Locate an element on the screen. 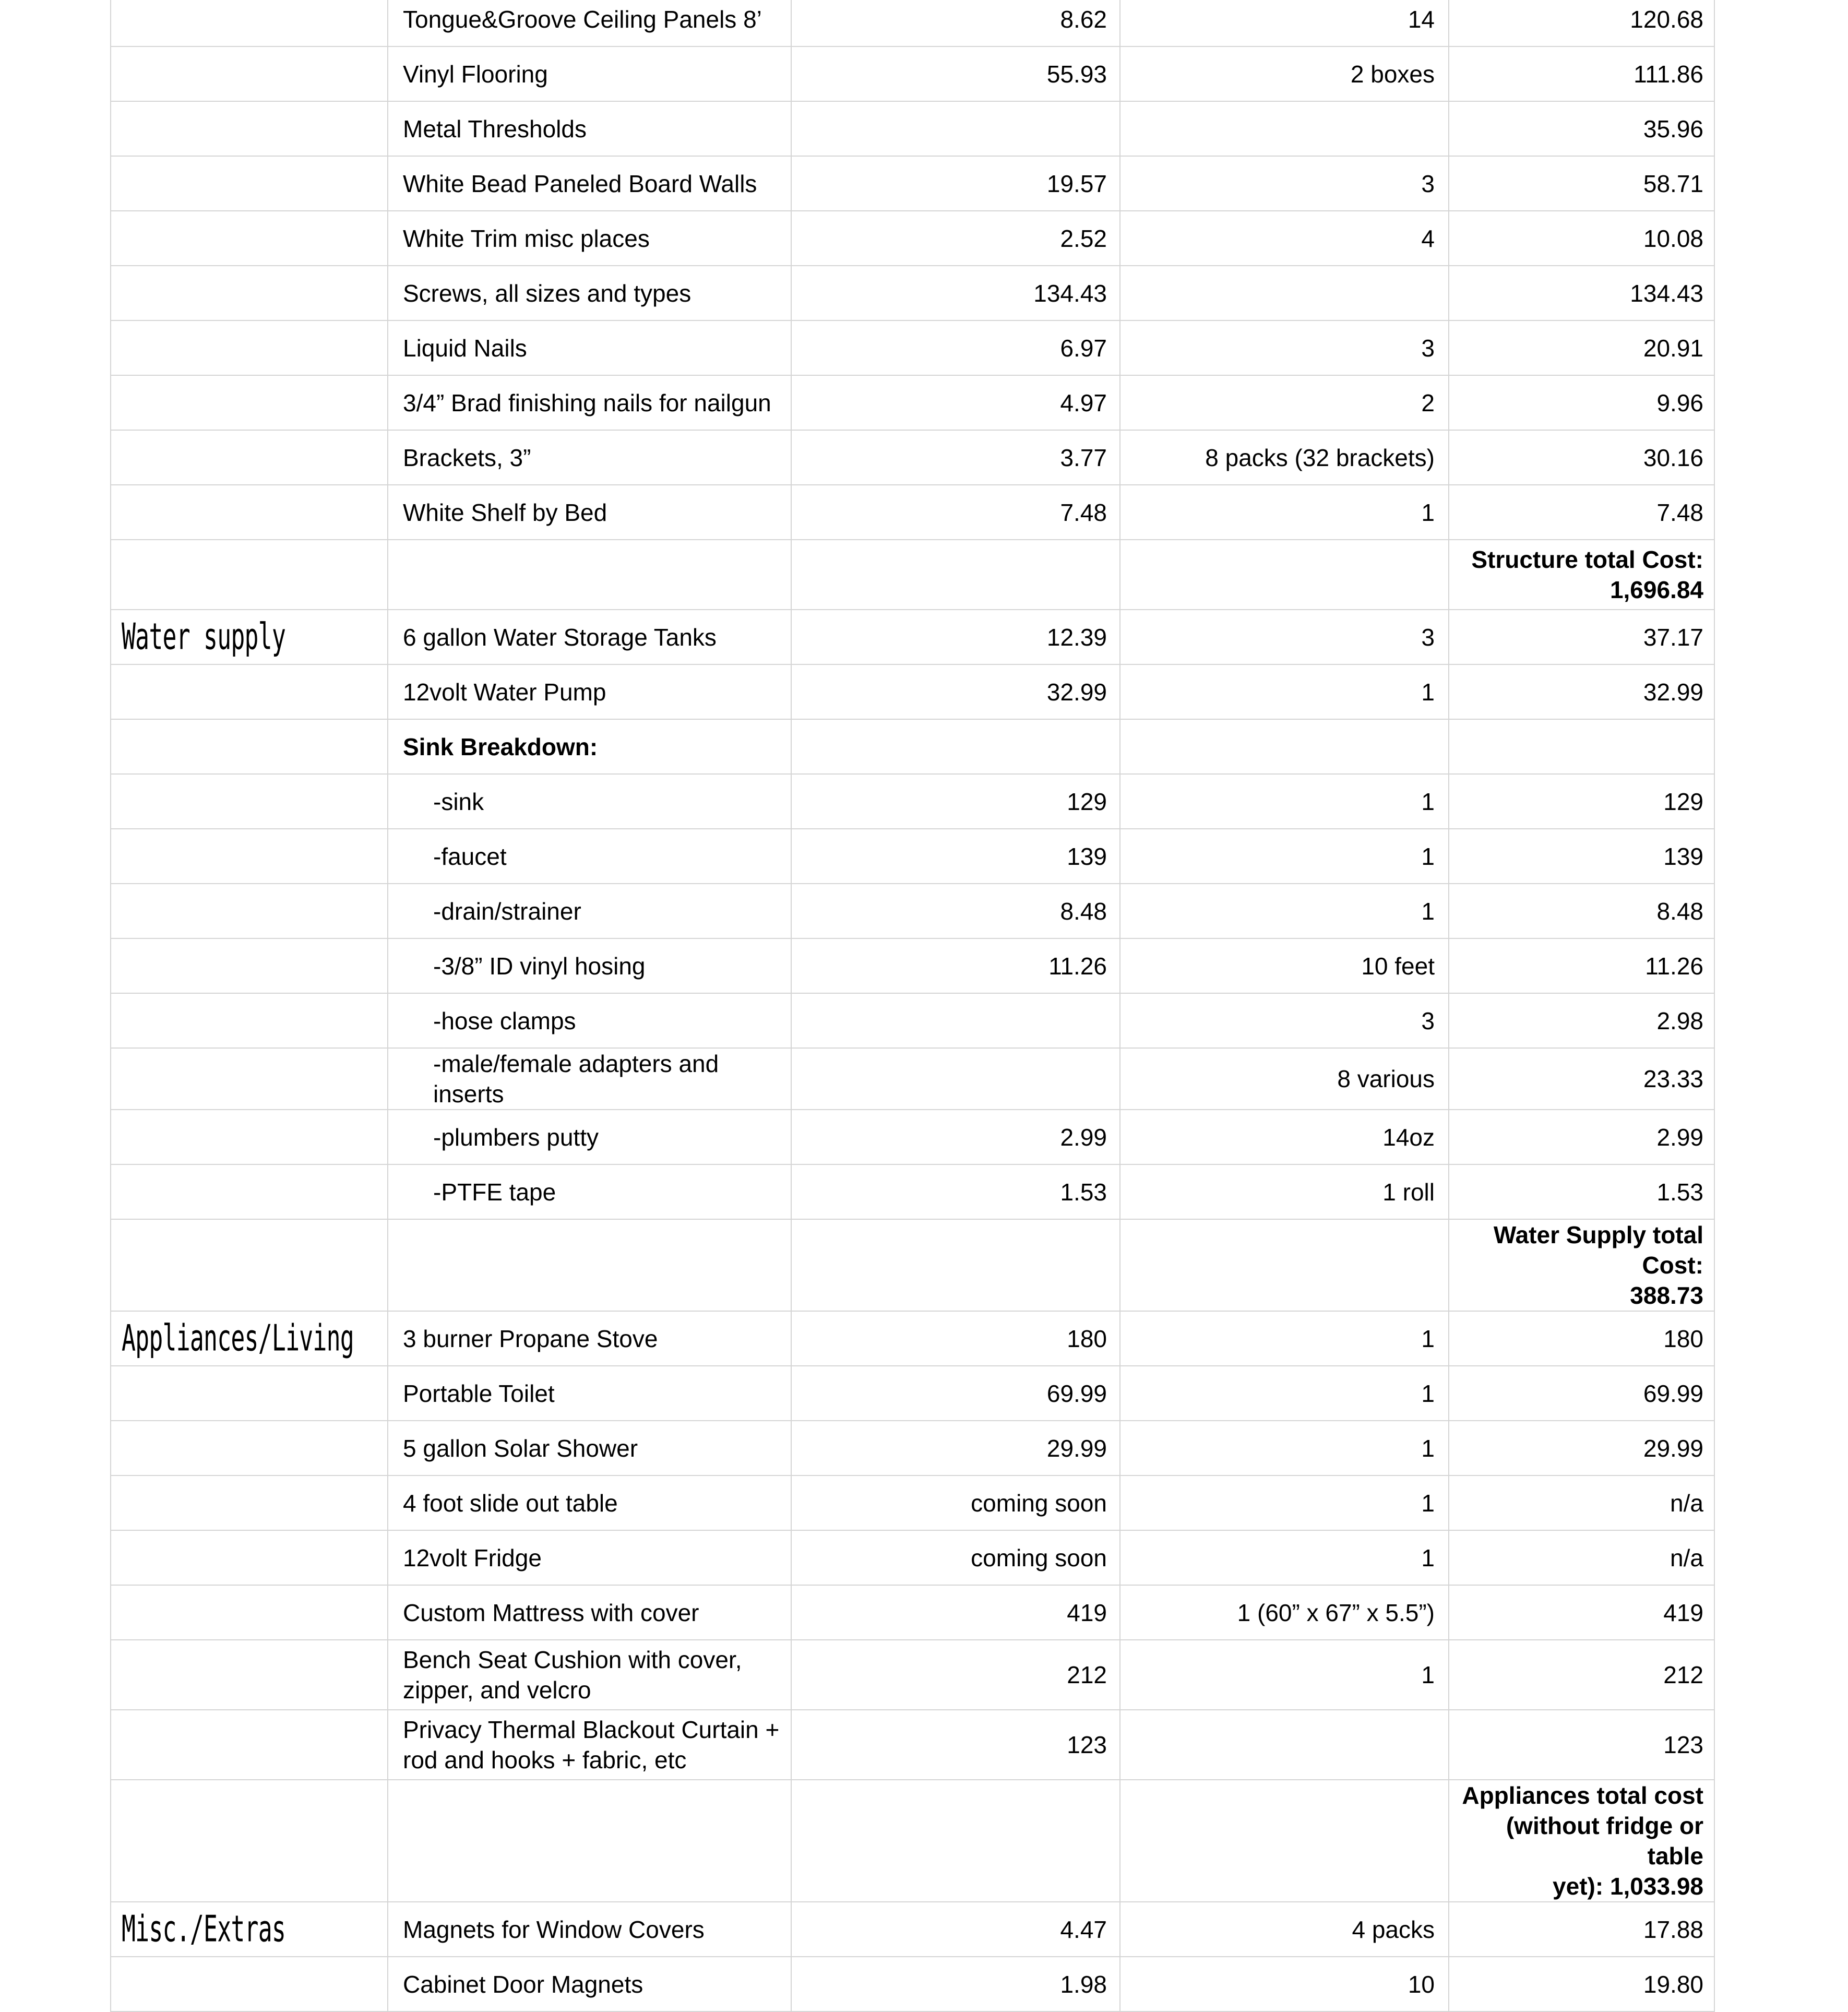 This screenshot has width=1848, height=2012. total-cell: 58.71 is located at coordinates (1581, 183).